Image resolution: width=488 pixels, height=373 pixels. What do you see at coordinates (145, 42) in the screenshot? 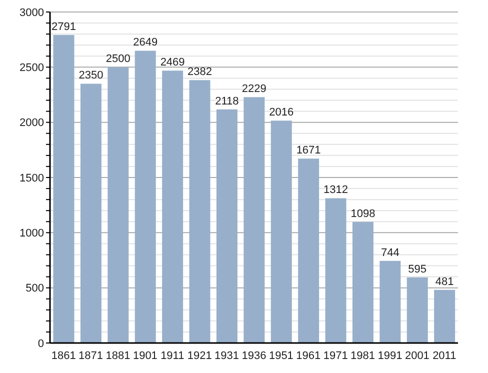
I see `data-label: 2649` at bounding box center [145, 42].